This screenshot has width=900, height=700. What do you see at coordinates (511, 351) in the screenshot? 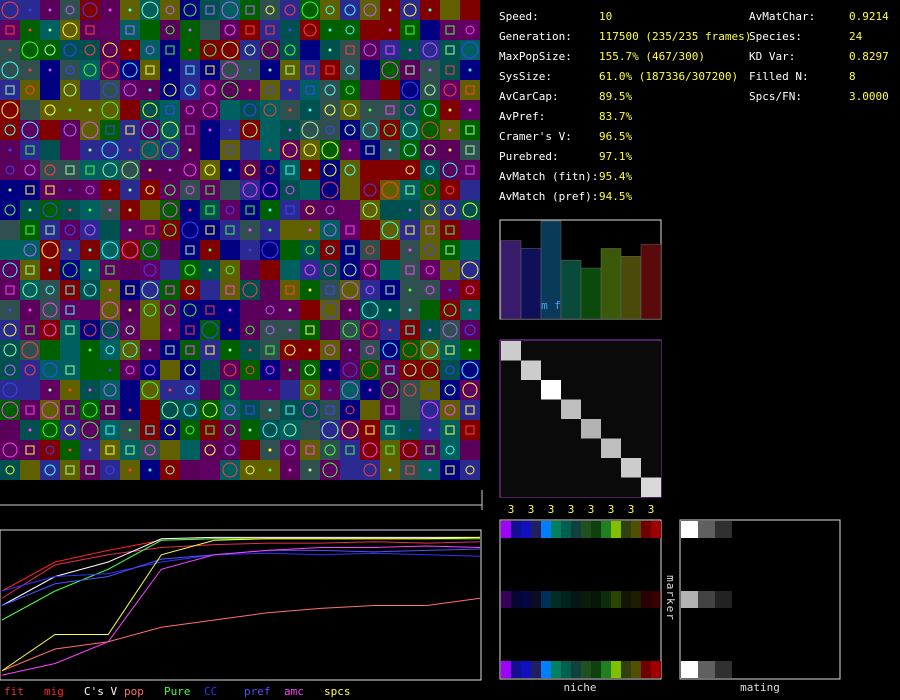
I see `matrix-diagonal` at bounding box center [511, 351].